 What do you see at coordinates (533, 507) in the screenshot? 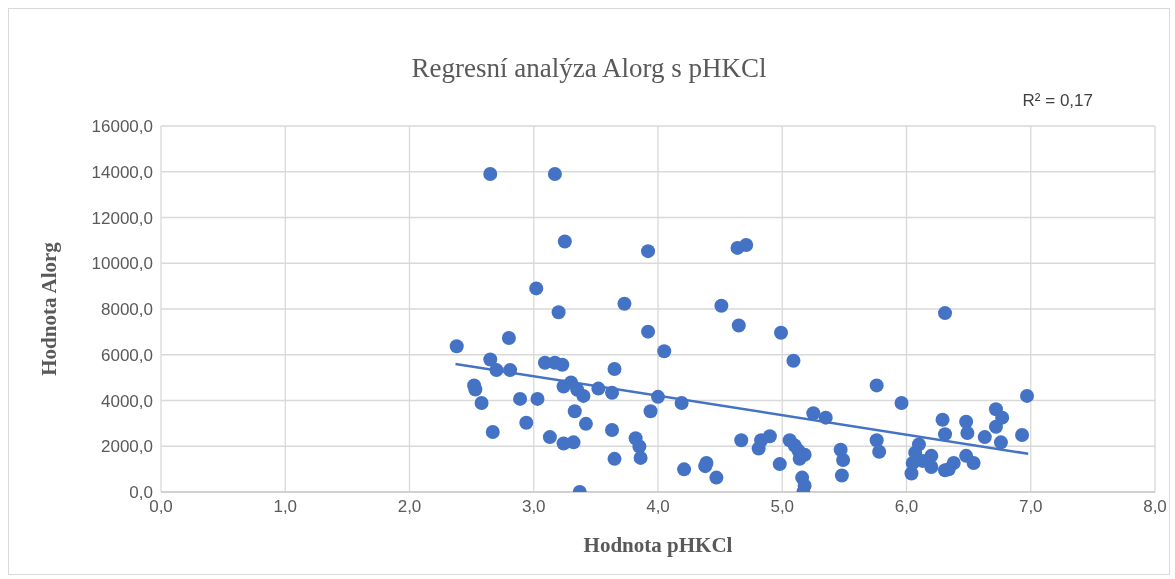
I see `x-tick-label: 3,0` at bounding box center [533, 507].